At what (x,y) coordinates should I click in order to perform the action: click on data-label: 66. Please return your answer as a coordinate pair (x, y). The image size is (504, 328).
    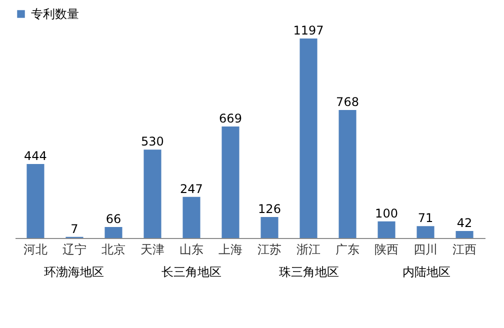
    Looking at the image, I should click on (114, 219).